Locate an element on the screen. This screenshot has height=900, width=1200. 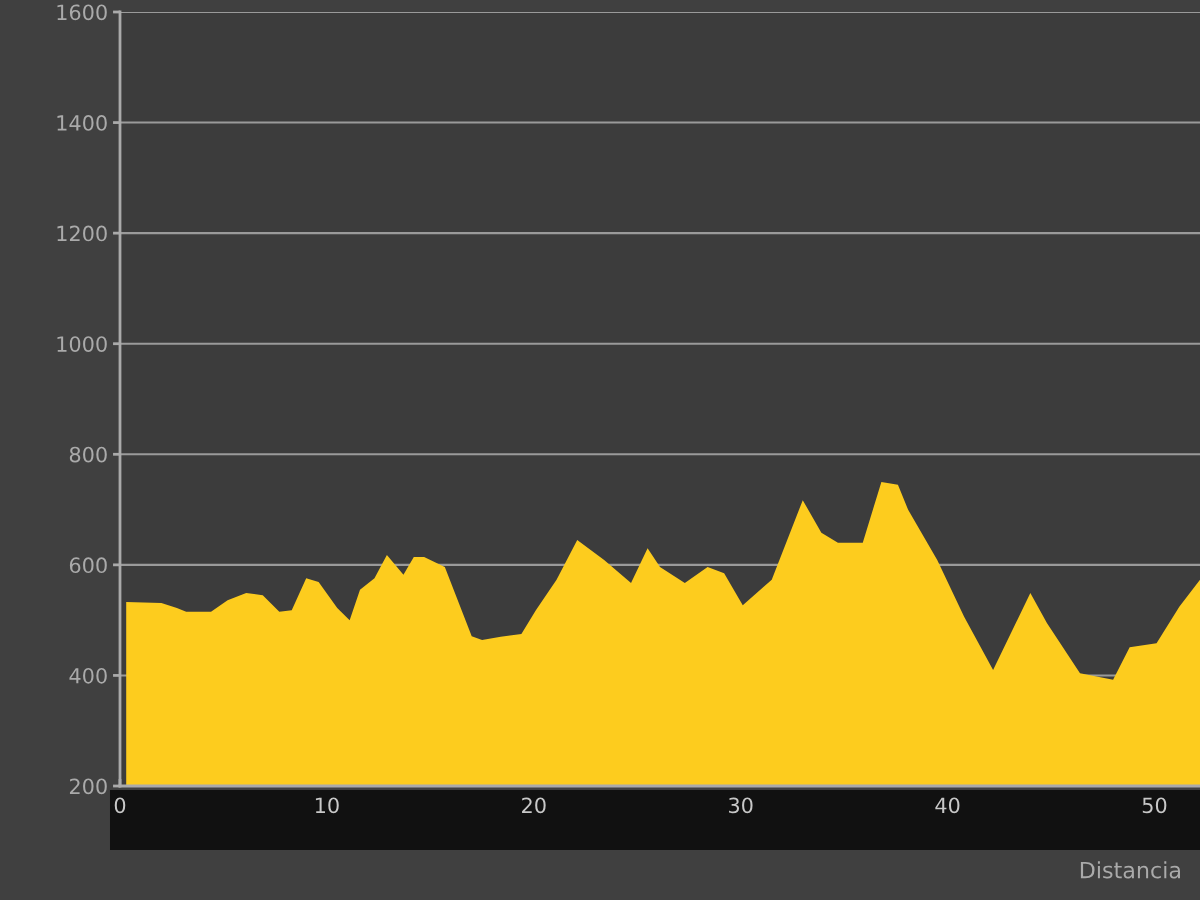
x-tick-label: 40 is located at coordinates (947, 805).